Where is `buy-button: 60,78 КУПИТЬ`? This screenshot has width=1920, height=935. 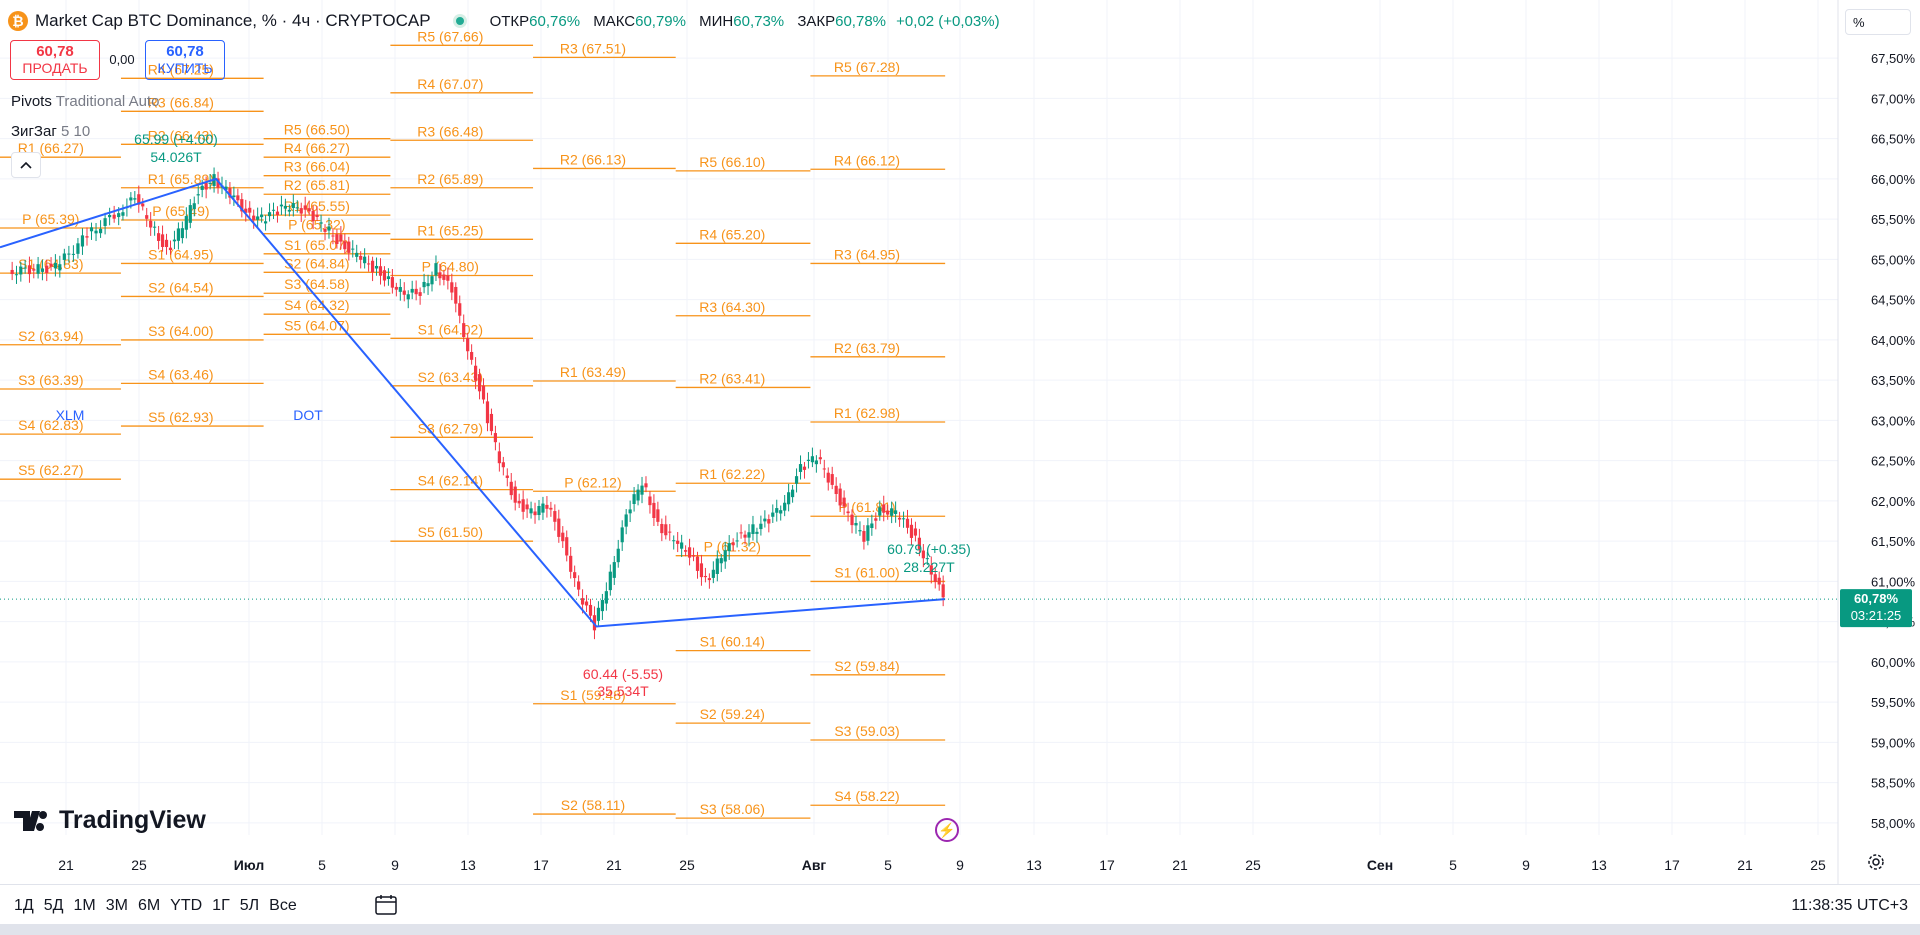
buy-button: 60,78 КУПИТЬ is located at coordinates (185, 60).